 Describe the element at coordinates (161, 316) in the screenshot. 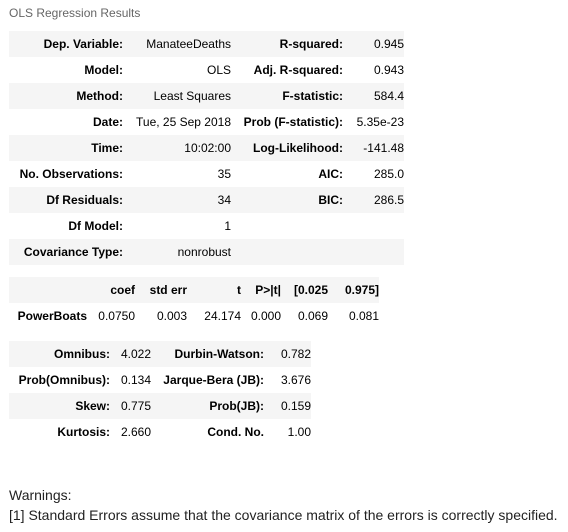

I see `coef-value: 0.003` at that location.